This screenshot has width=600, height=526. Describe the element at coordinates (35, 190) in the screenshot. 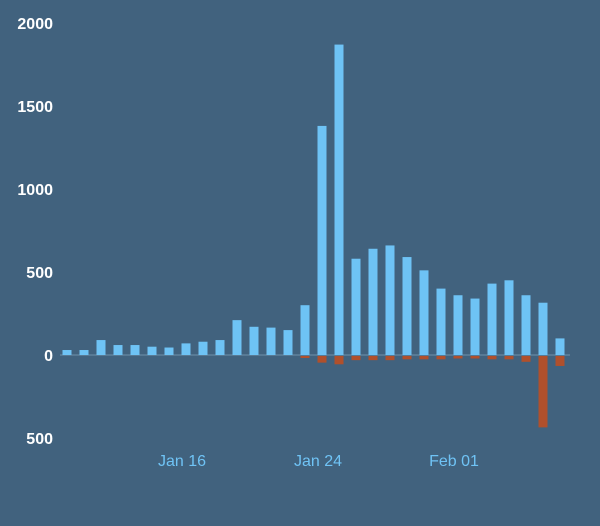

I see `y-tick-label: 1000` at that location.